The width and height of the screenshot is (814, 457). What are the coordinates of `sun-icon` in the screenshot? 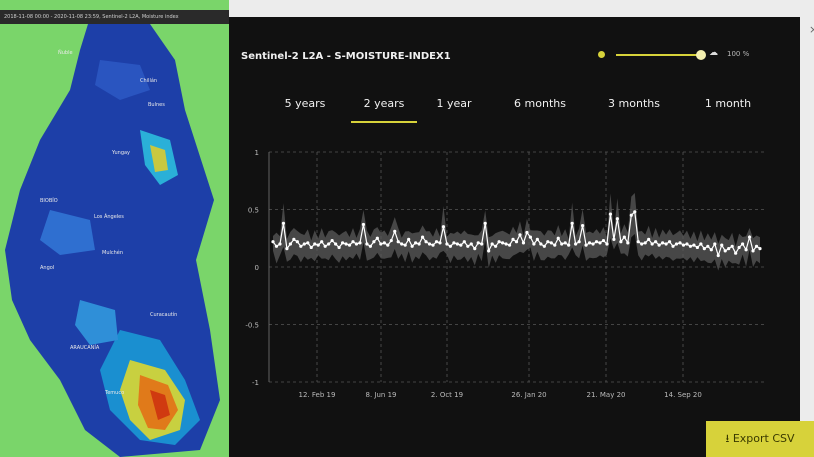 It's located at (601, 54).